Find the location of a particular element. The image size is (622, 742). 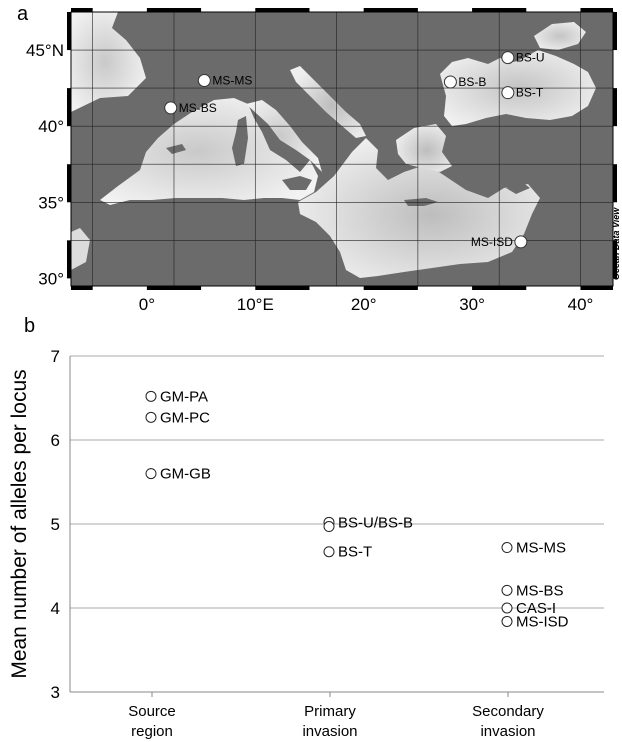

sea-biscay is located at coordinates (108, 62).